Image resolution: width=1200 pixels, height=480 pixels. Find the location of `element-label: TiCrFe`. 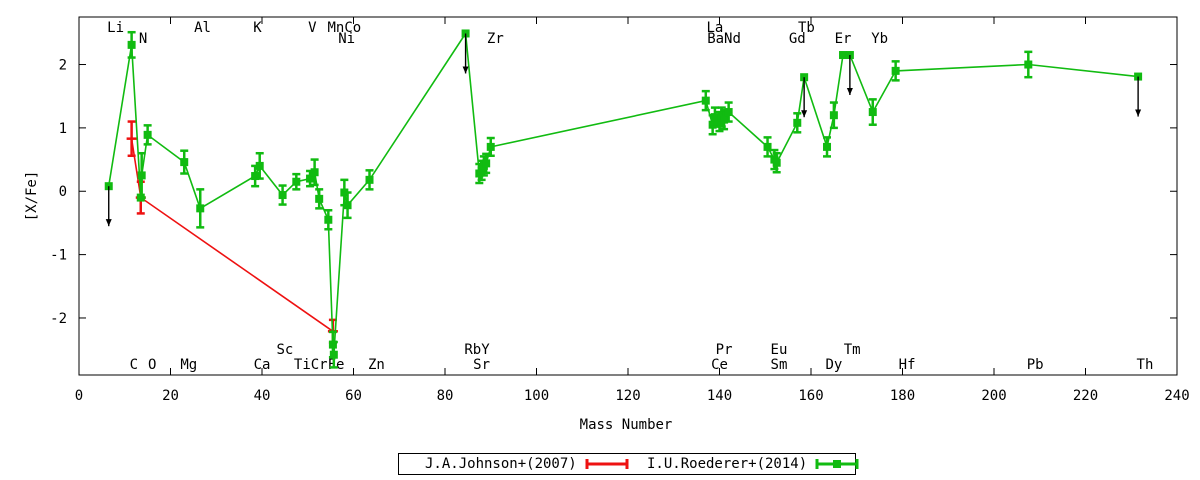

element-label: TiCrFe is located at coordinates (319, 365).